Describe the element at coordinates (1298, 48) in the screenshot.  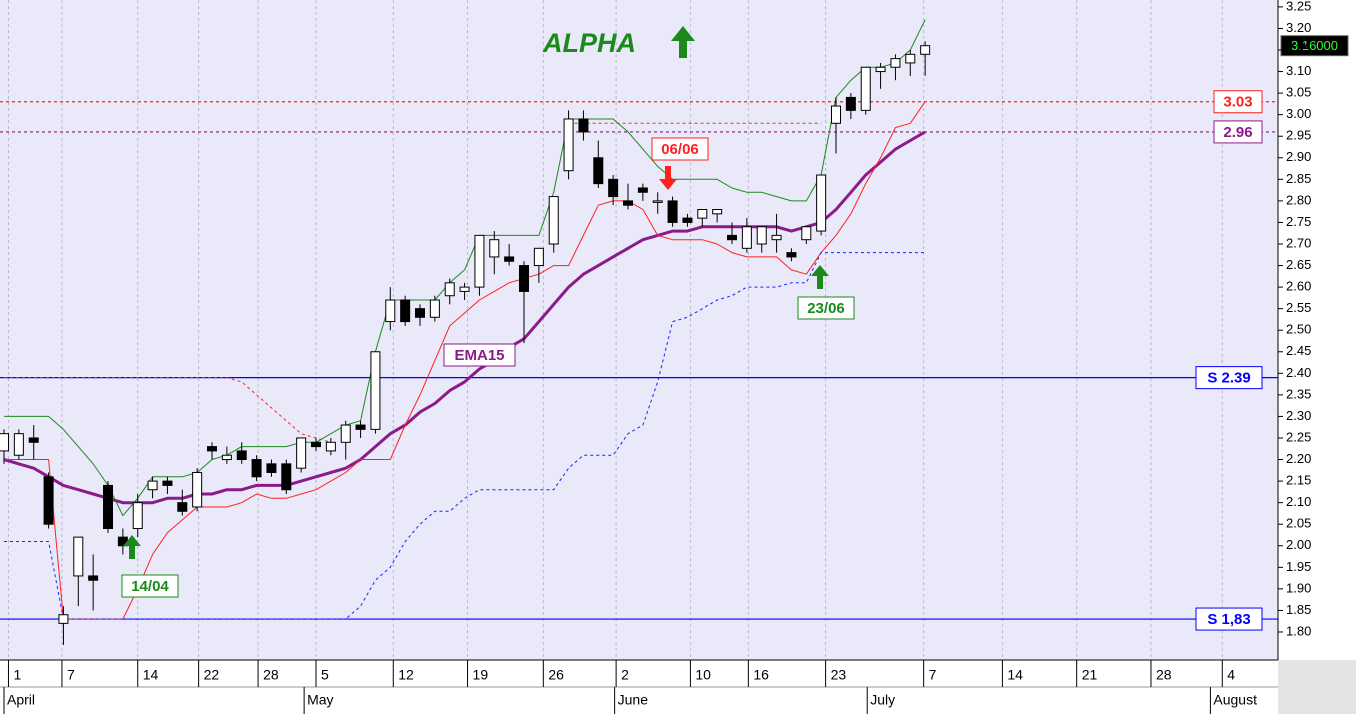
I see `y-tick-label: 3.15` at that location.